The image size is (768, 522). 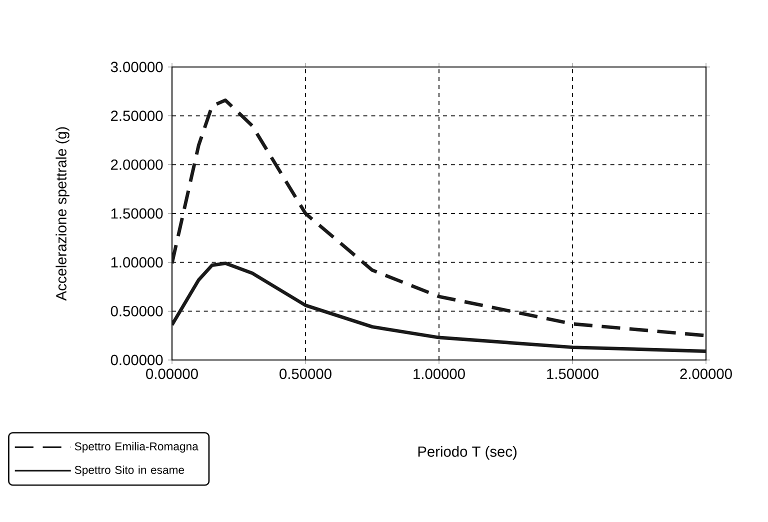 I want to click on x-axis-title: Periodo T (sec), so click(x=467, y=453).